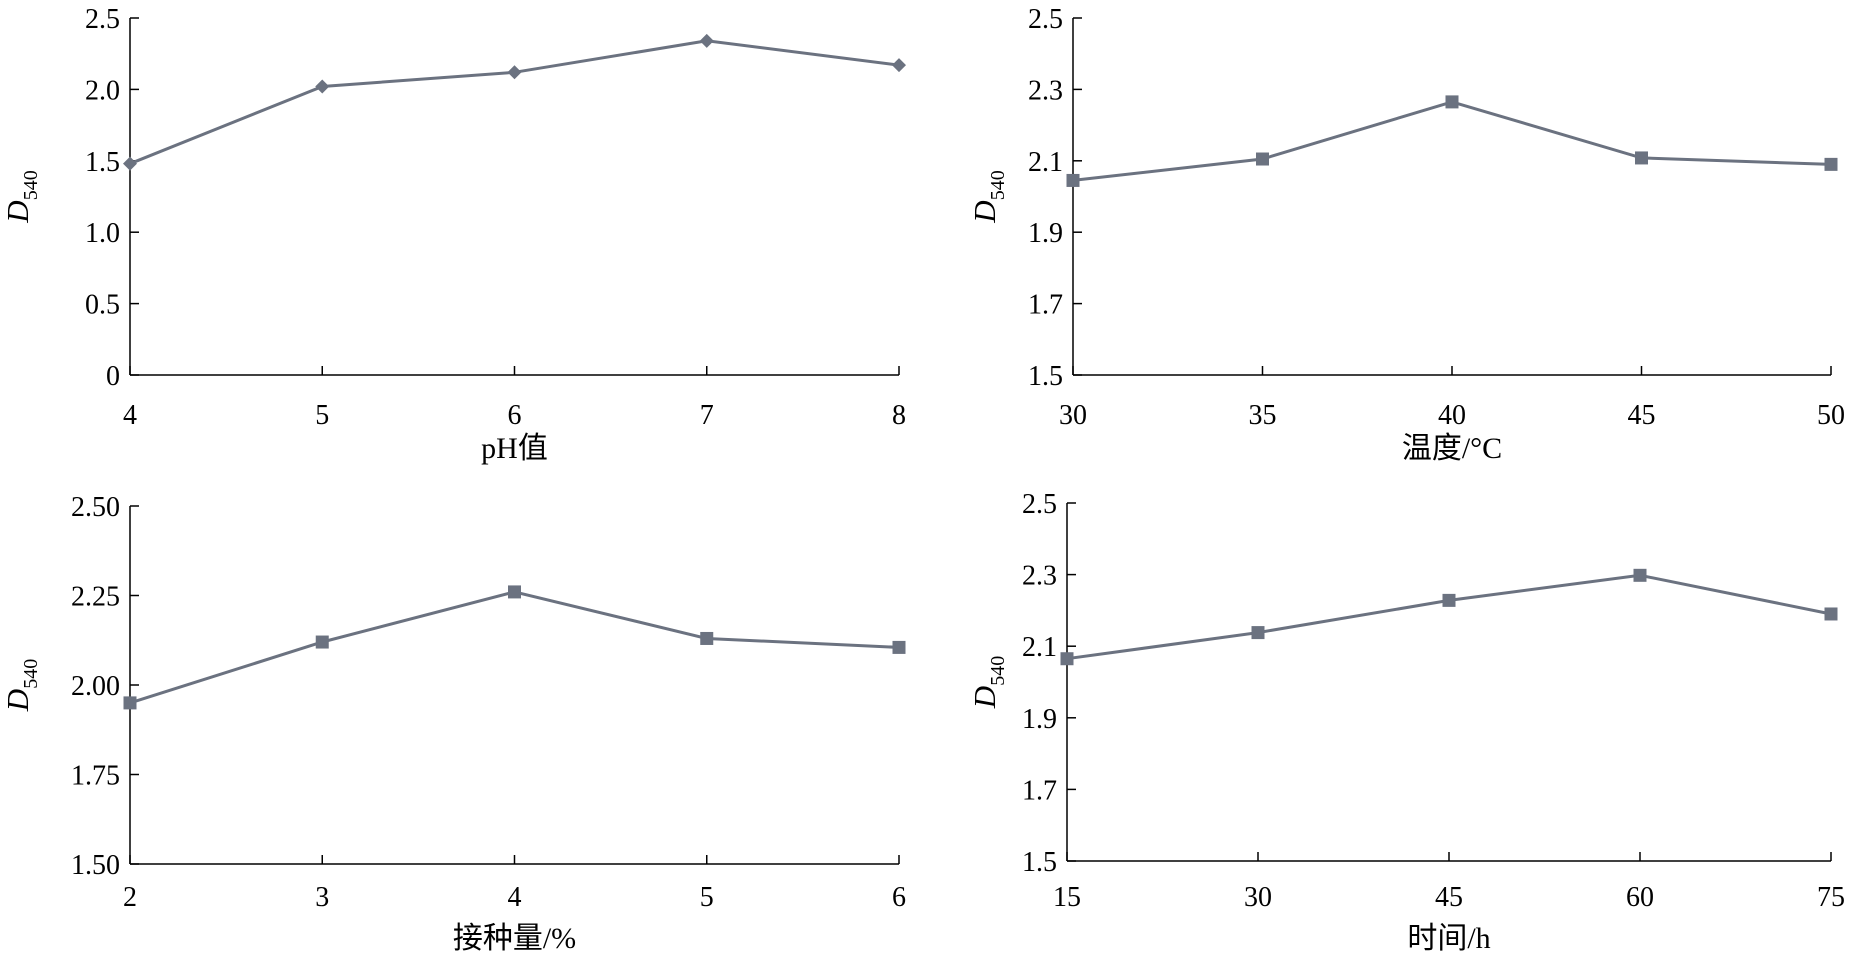  Describe the element at coordinates (1263, 415) in the screenshot. I see `x-tick-label: 35` at that location.